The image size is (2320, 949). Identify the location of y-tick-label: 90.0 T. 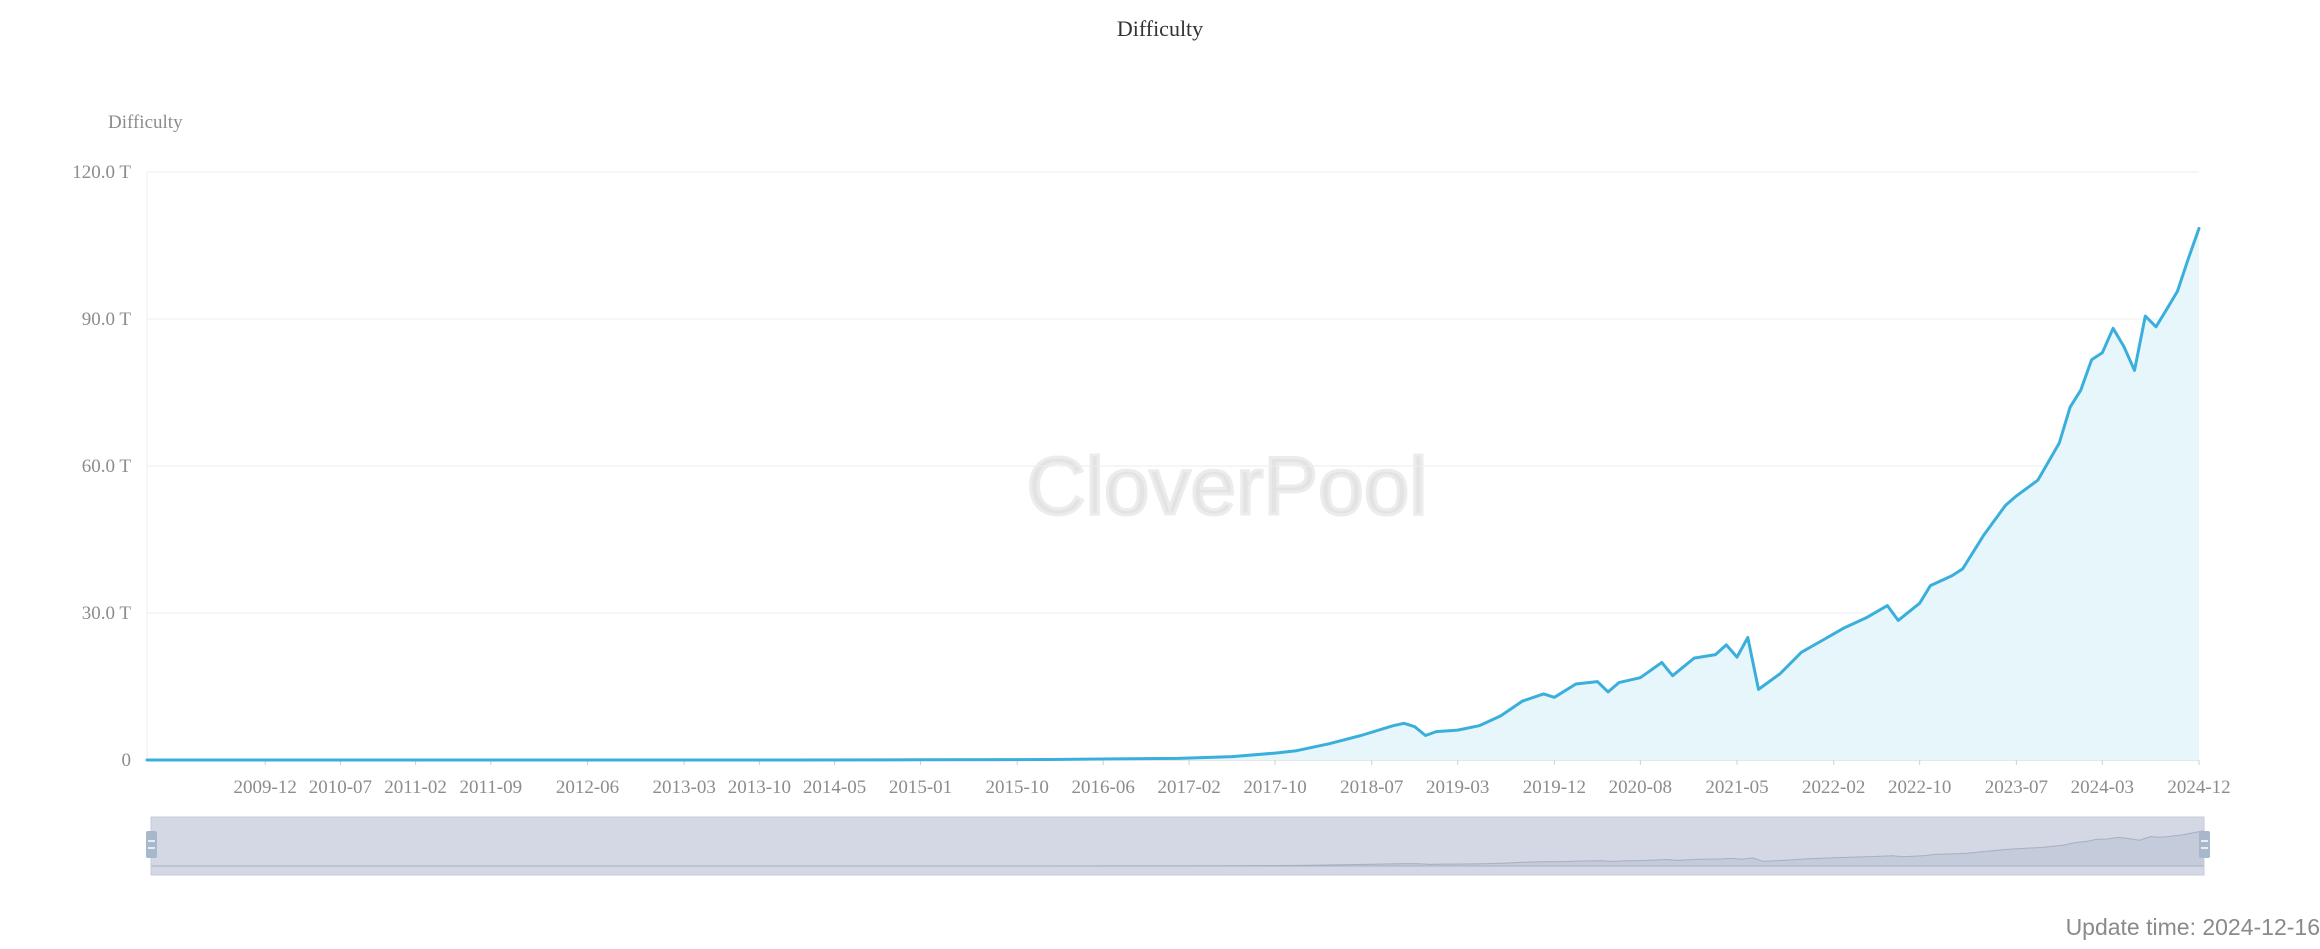
(107, 319).